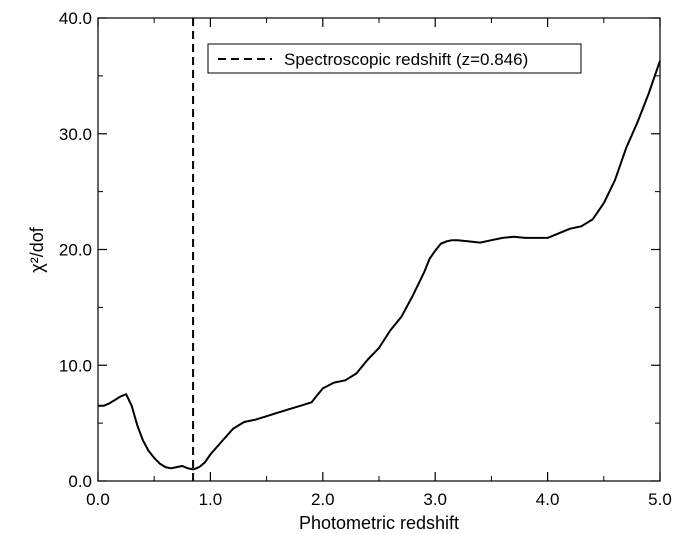 This screenshot has width=674, height=534. I want to click on y-tick-label: 20.0, so click(75, 250).